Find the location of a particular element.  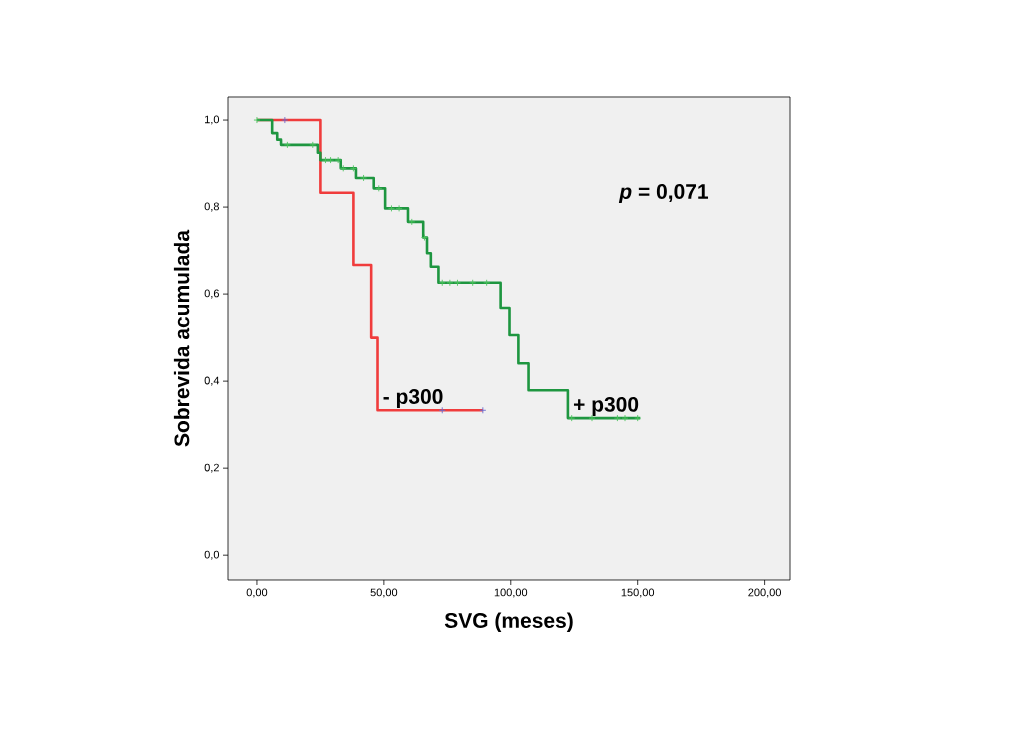

x-tick-label: 0,00 is located at coordinates (257, 593).